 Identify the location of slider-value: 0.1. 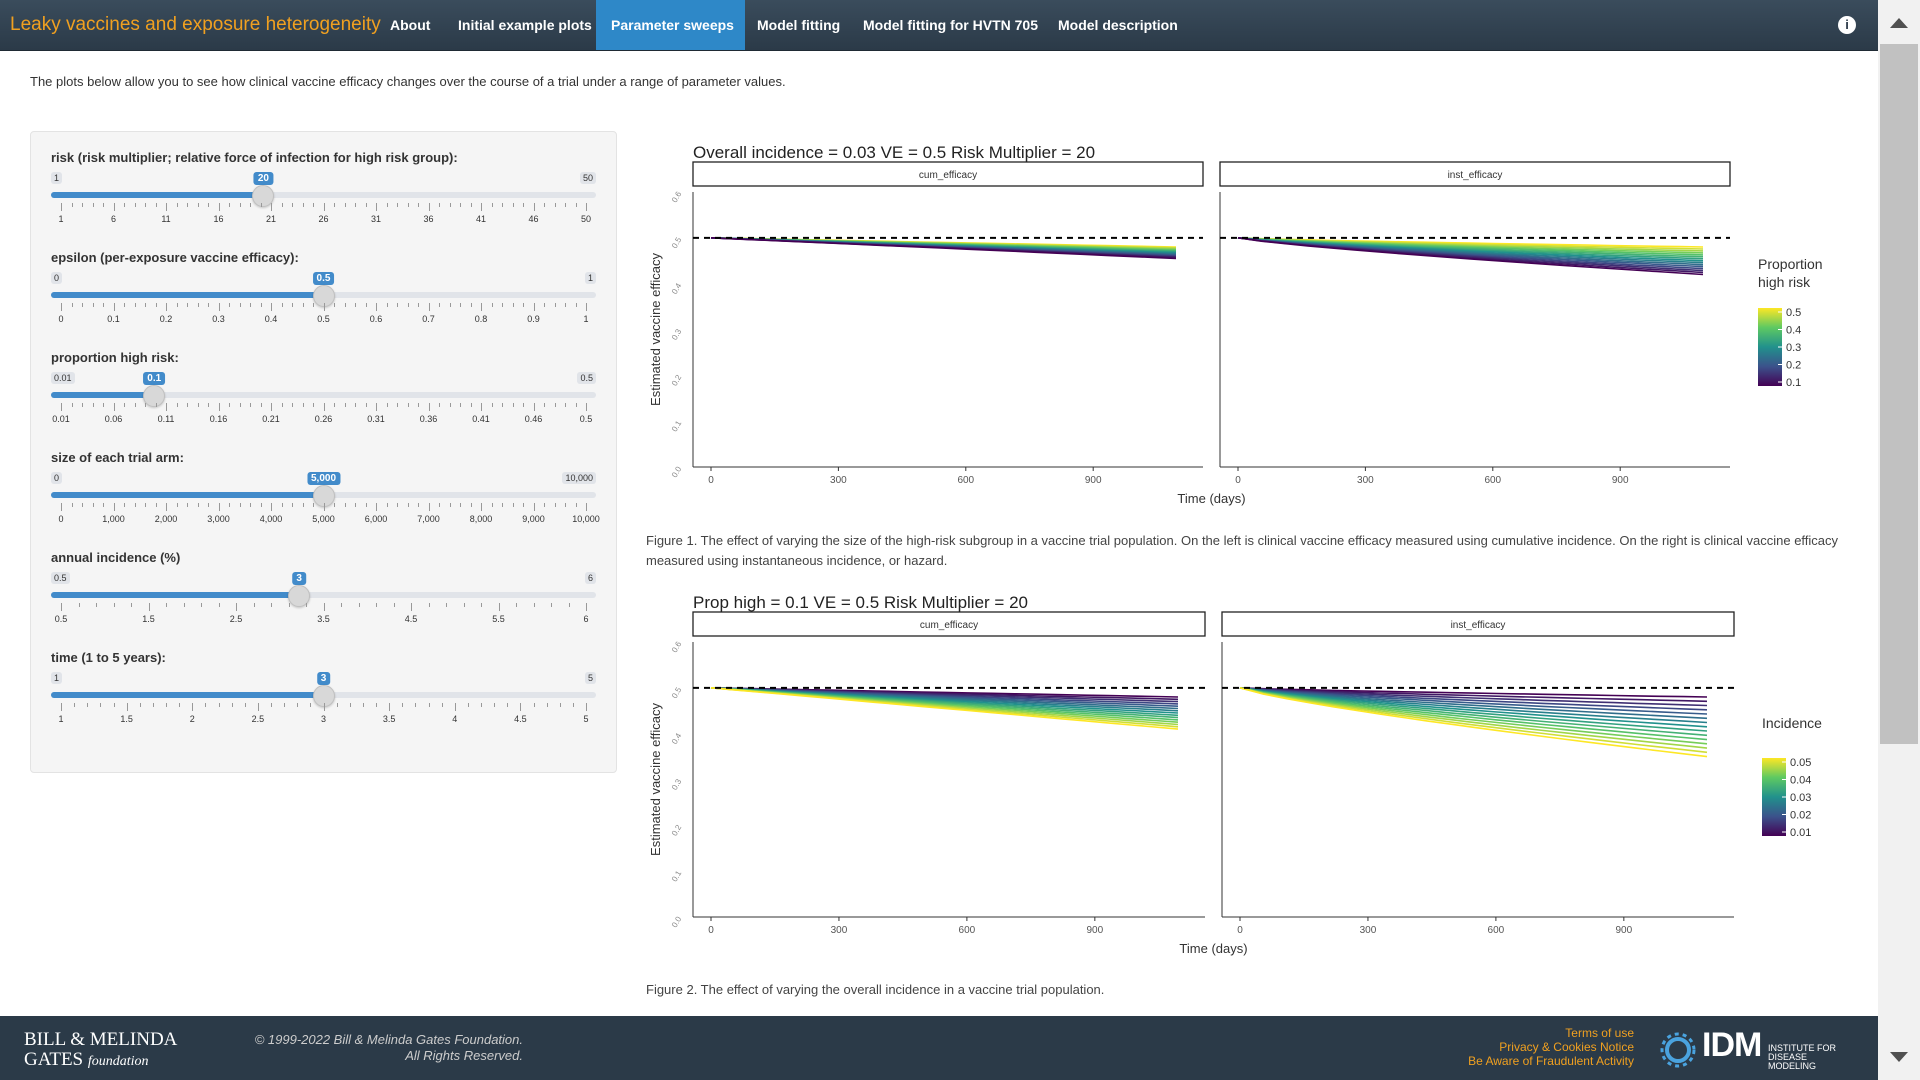
(154, 378).